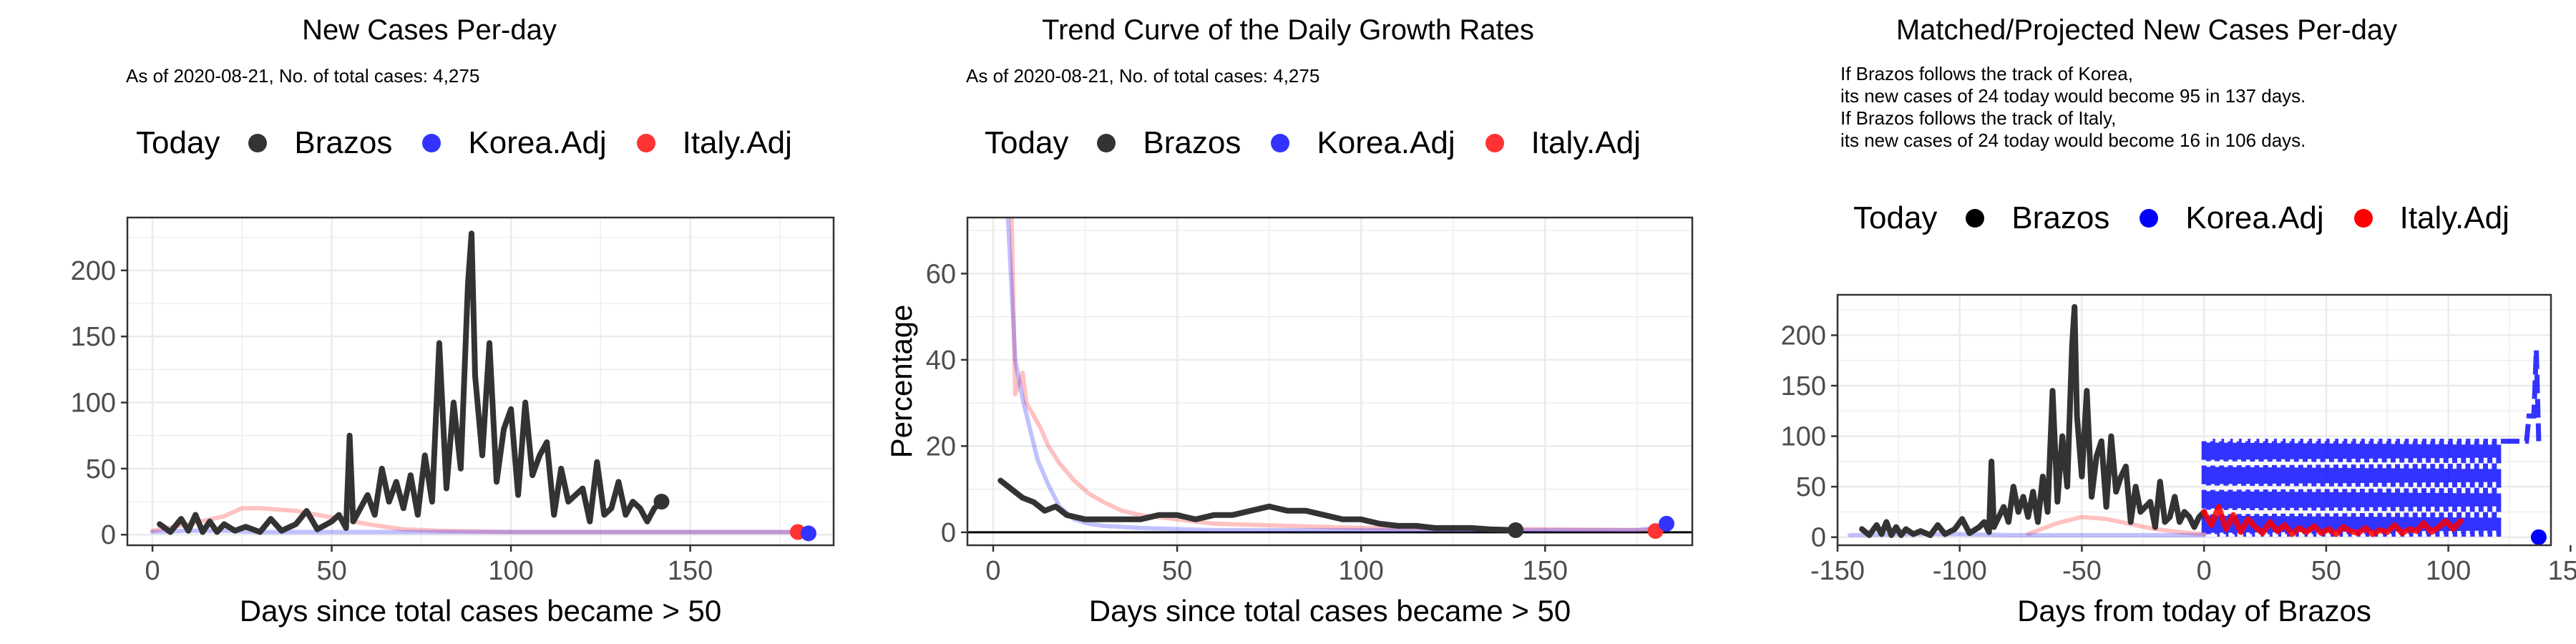  What do you see at coordinates (2082, 571) in the screenshot?
I see `x-tick-label: -50` at bounding box center [2082, 571].